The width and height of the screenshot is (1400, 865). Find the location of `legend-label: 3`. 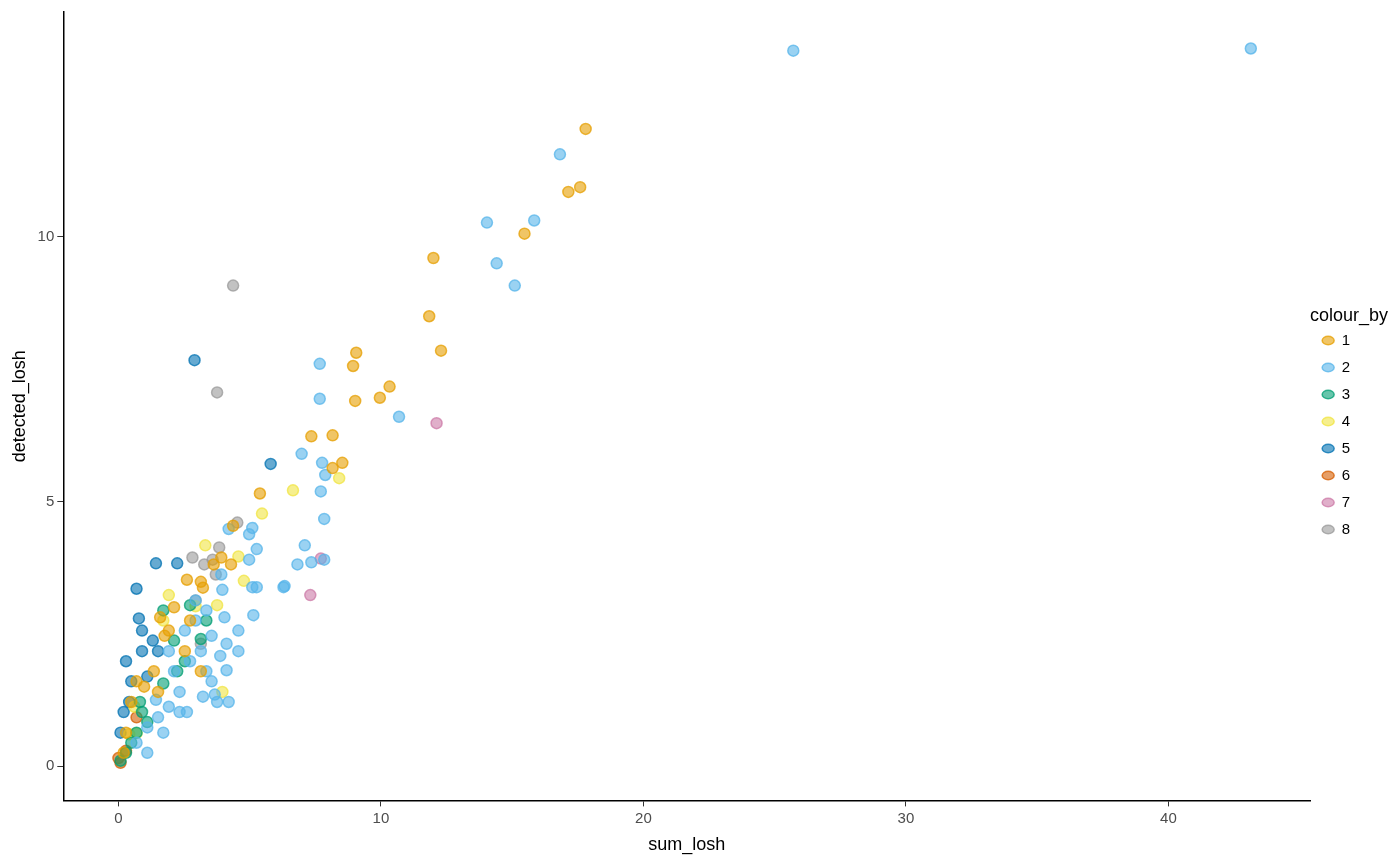

legend-label: 3 is located at coordinates (1345, 393).